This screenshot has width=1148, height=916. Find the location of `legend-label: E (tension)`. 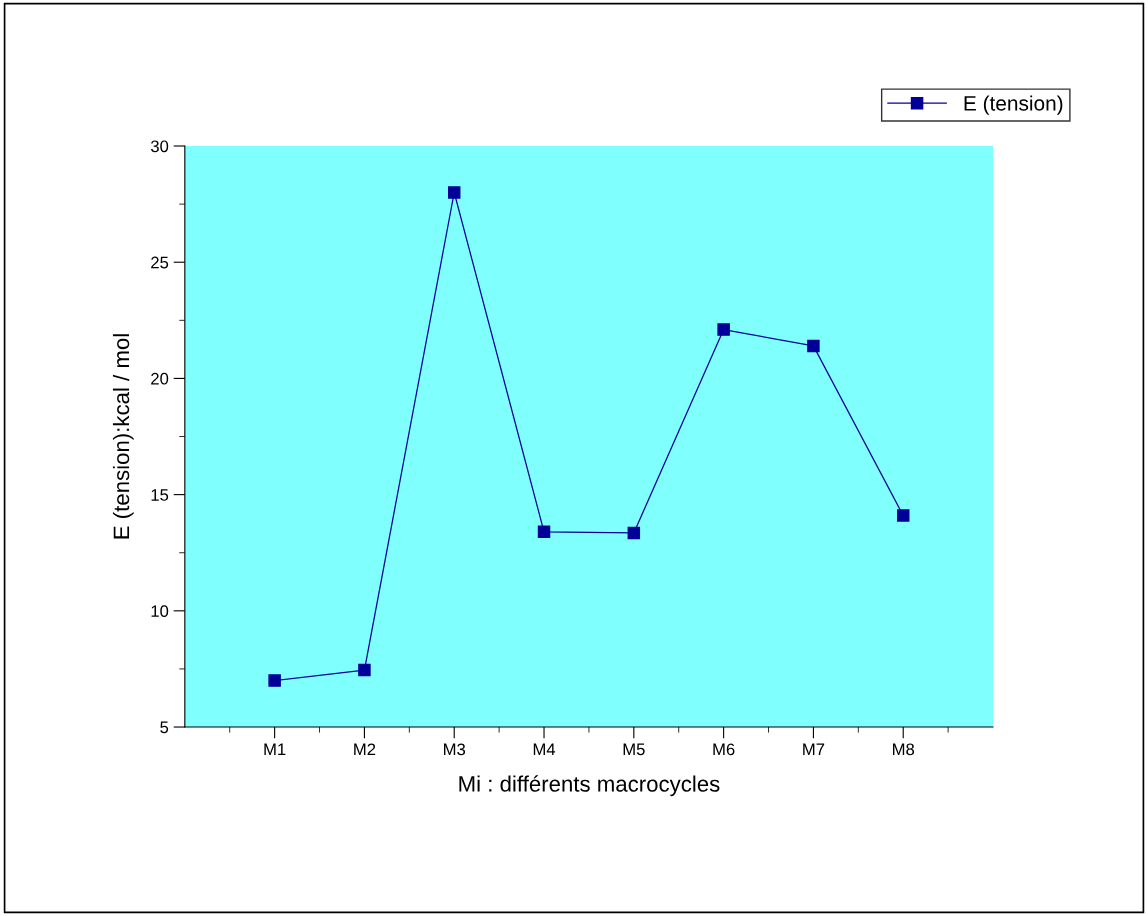

legend-label: E (tension) is located at coordinates (1013, 105).